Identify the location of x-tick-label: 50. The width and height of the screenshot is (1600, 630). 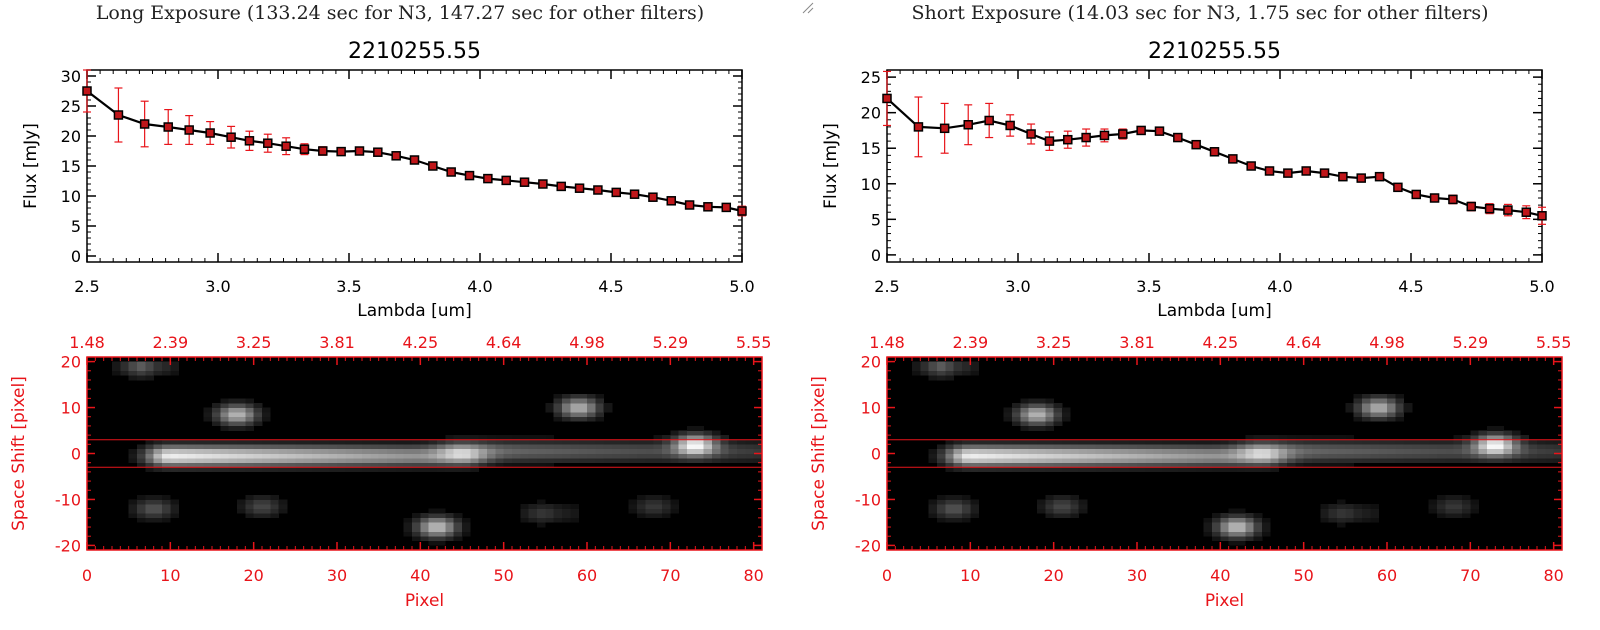
(503, 575).